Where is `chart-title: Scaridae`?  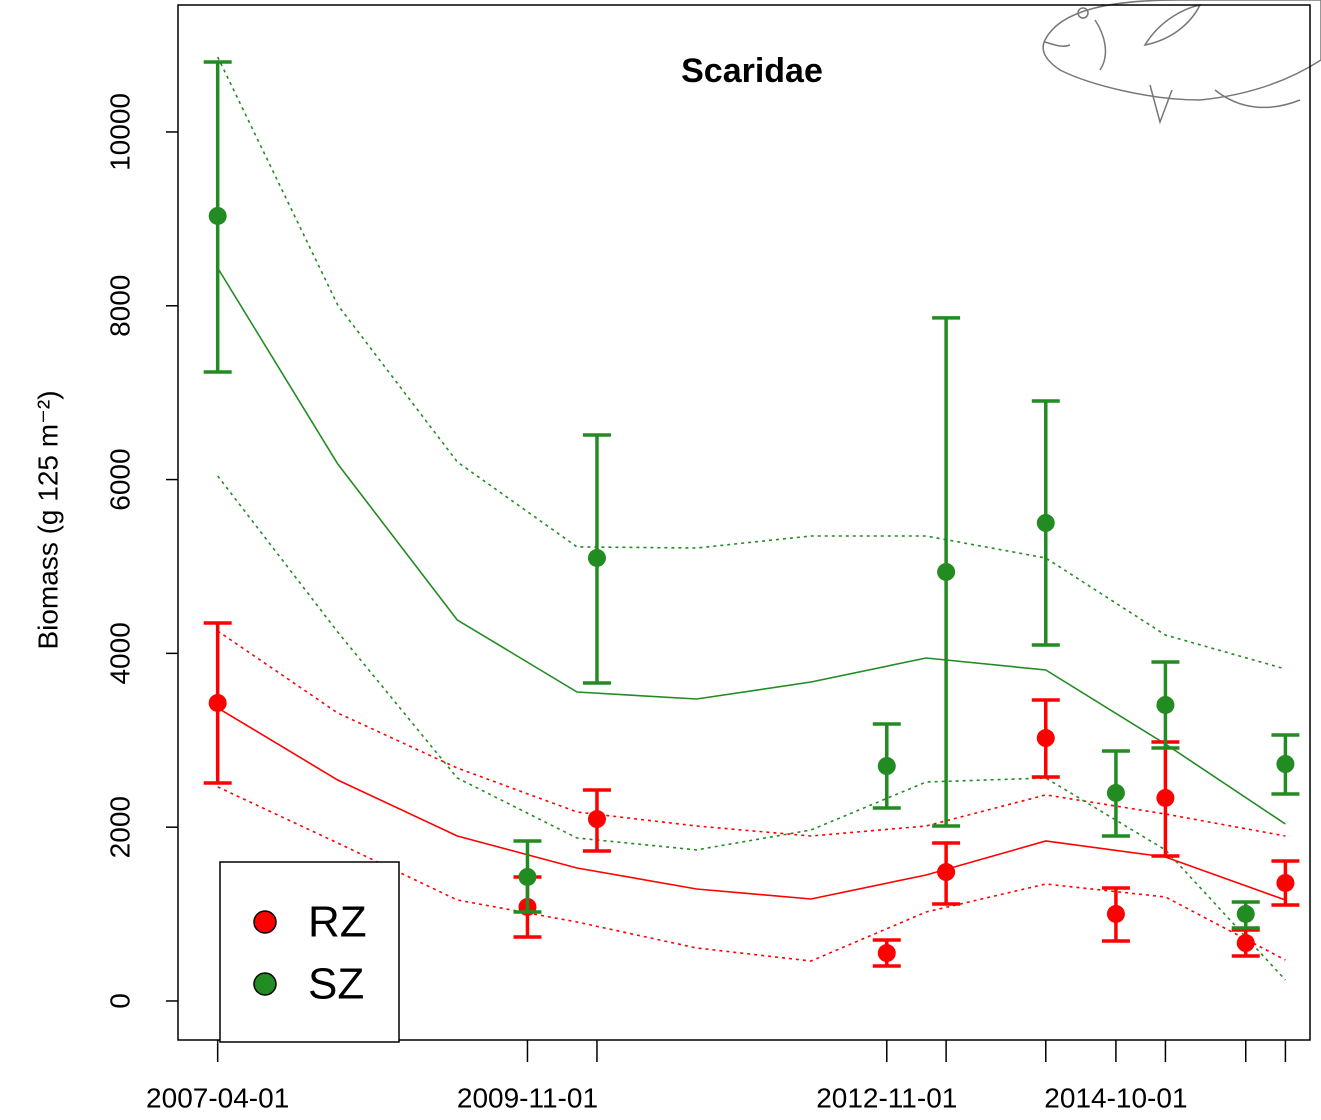 chart-title: Scaridae is located at coordinates (752, 71).